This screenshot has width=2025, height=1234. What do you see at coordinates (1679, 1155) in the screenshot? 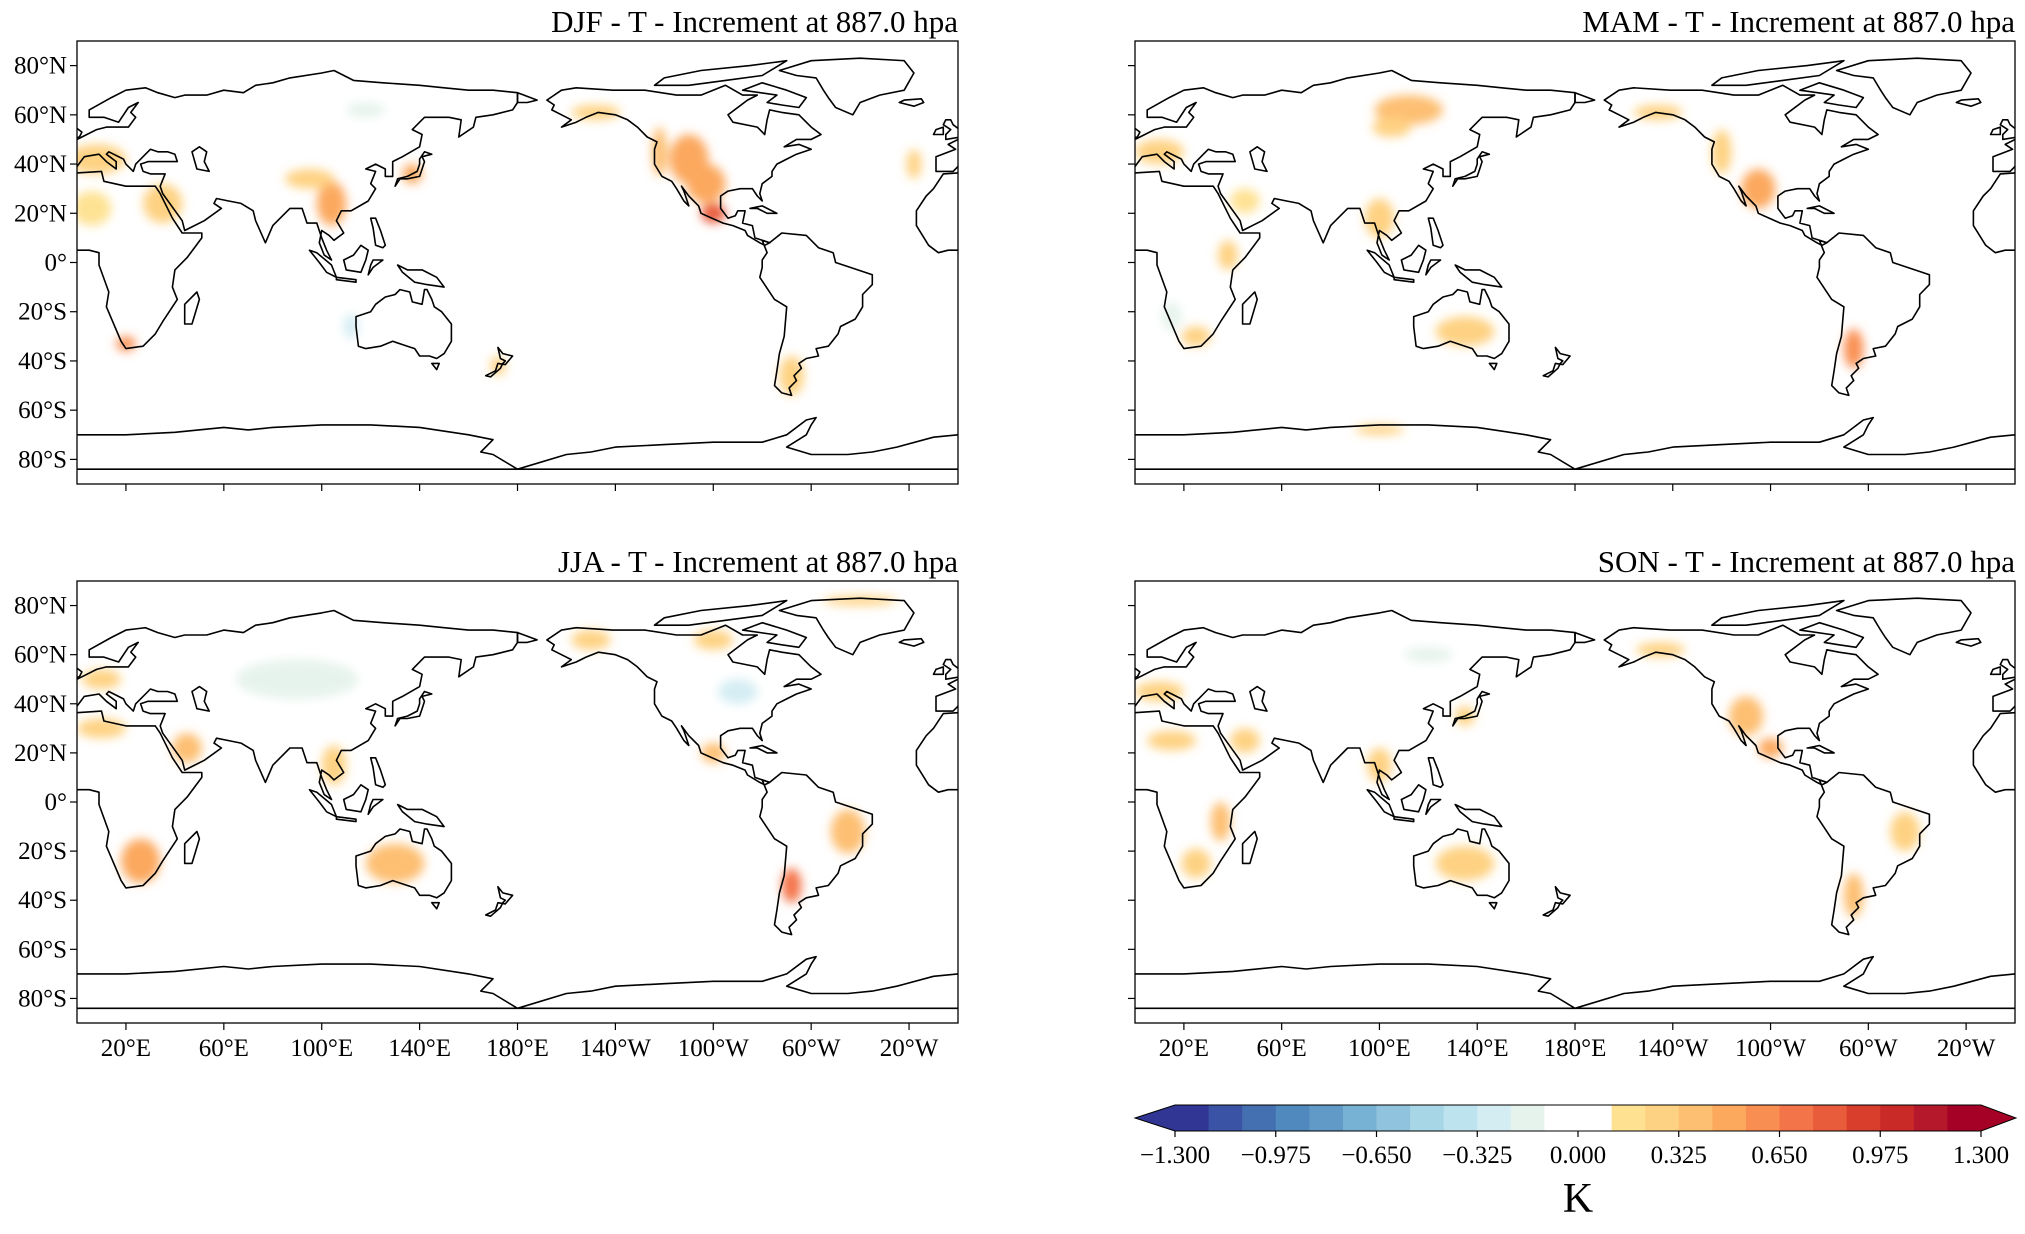
I see `colorbar-tick-label: 0.325` at bounding box center [1679, 1155].